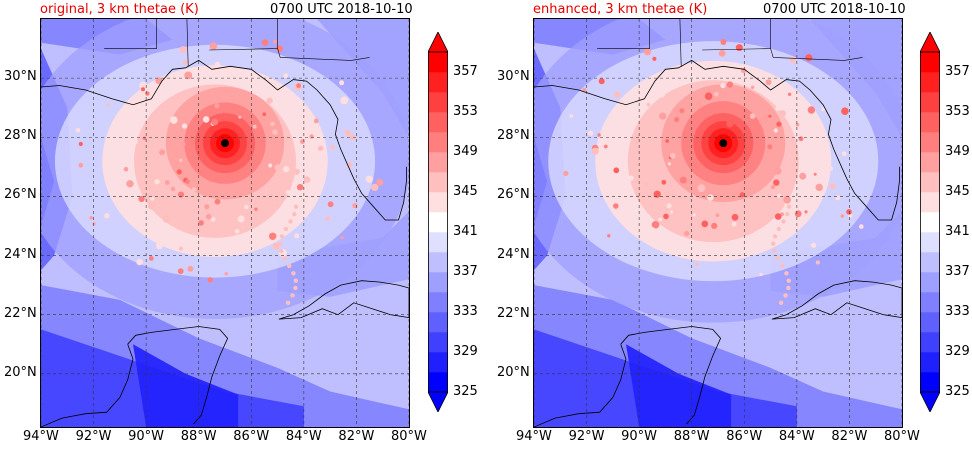 This screenshot has width=972, height=449. What do you see at coordinates (957, 191) in the screenshot?
I see `colorbar-tick-label: 345` at bounding box center [957, 191].